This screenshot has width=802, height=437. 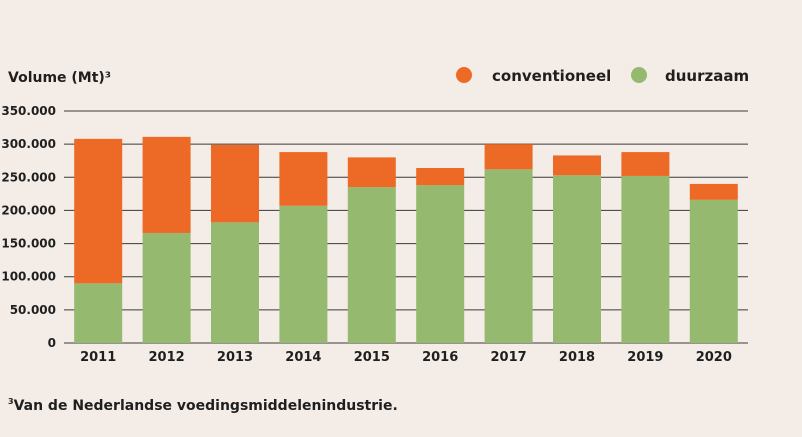 I want to click on bar-duurzaam-2012, so click(x=166, y=287).